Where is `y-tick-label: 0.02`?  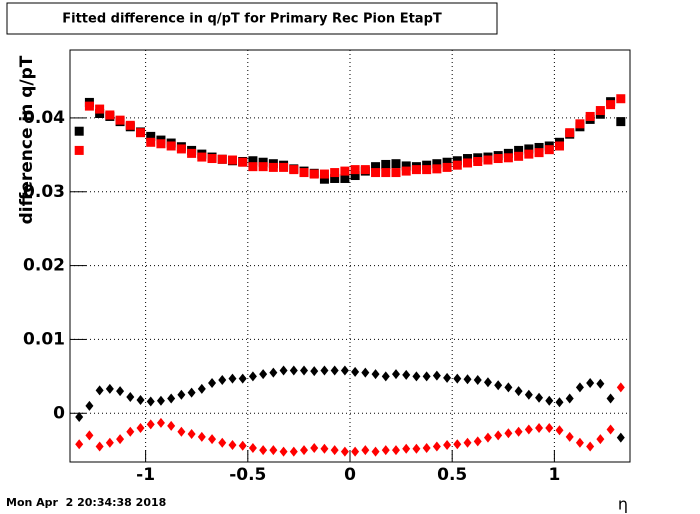
y-tick-label: 0.02 is located at coordinates (44, 266).